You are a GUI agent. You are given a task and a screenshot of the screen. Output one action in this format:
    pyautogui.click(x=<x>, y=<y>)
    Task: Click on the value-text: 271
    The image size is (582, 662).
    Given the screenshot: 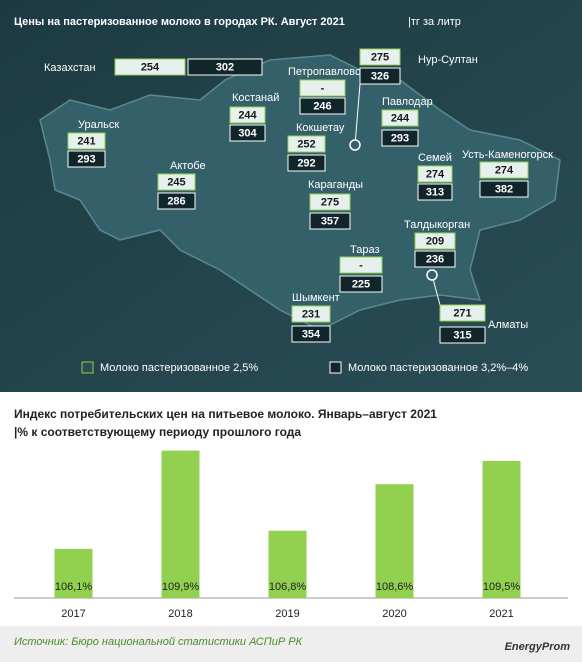 What is the action you would take?
    pyautogui.click(x=462, y=313)
    